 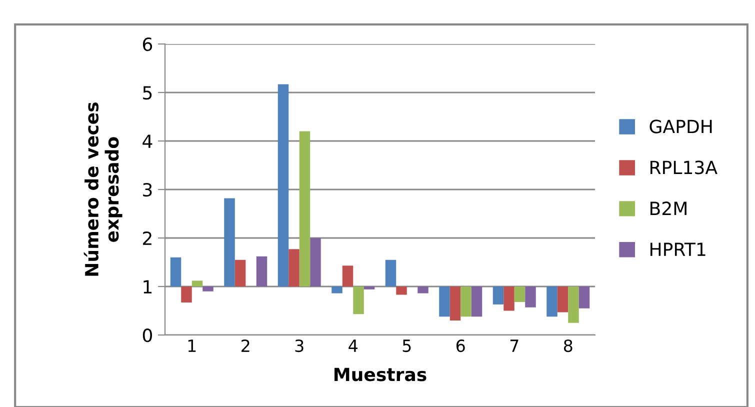 I want to click on y-tick-label: 5, so click(x=147, y=93).